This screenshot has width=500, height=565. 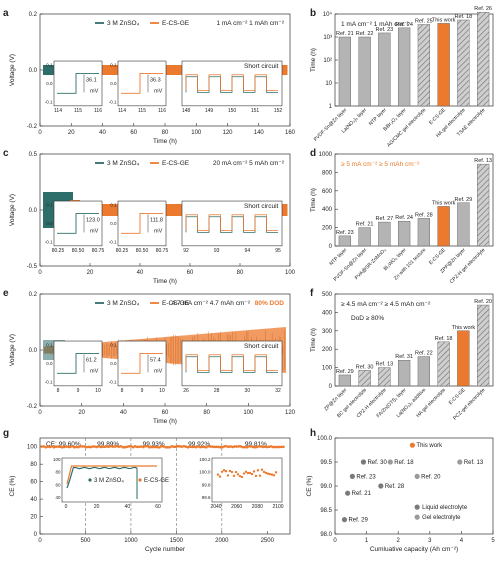 I want to click on inset-xtick-c-1-0: 80.25, so click(x=122, y=251).